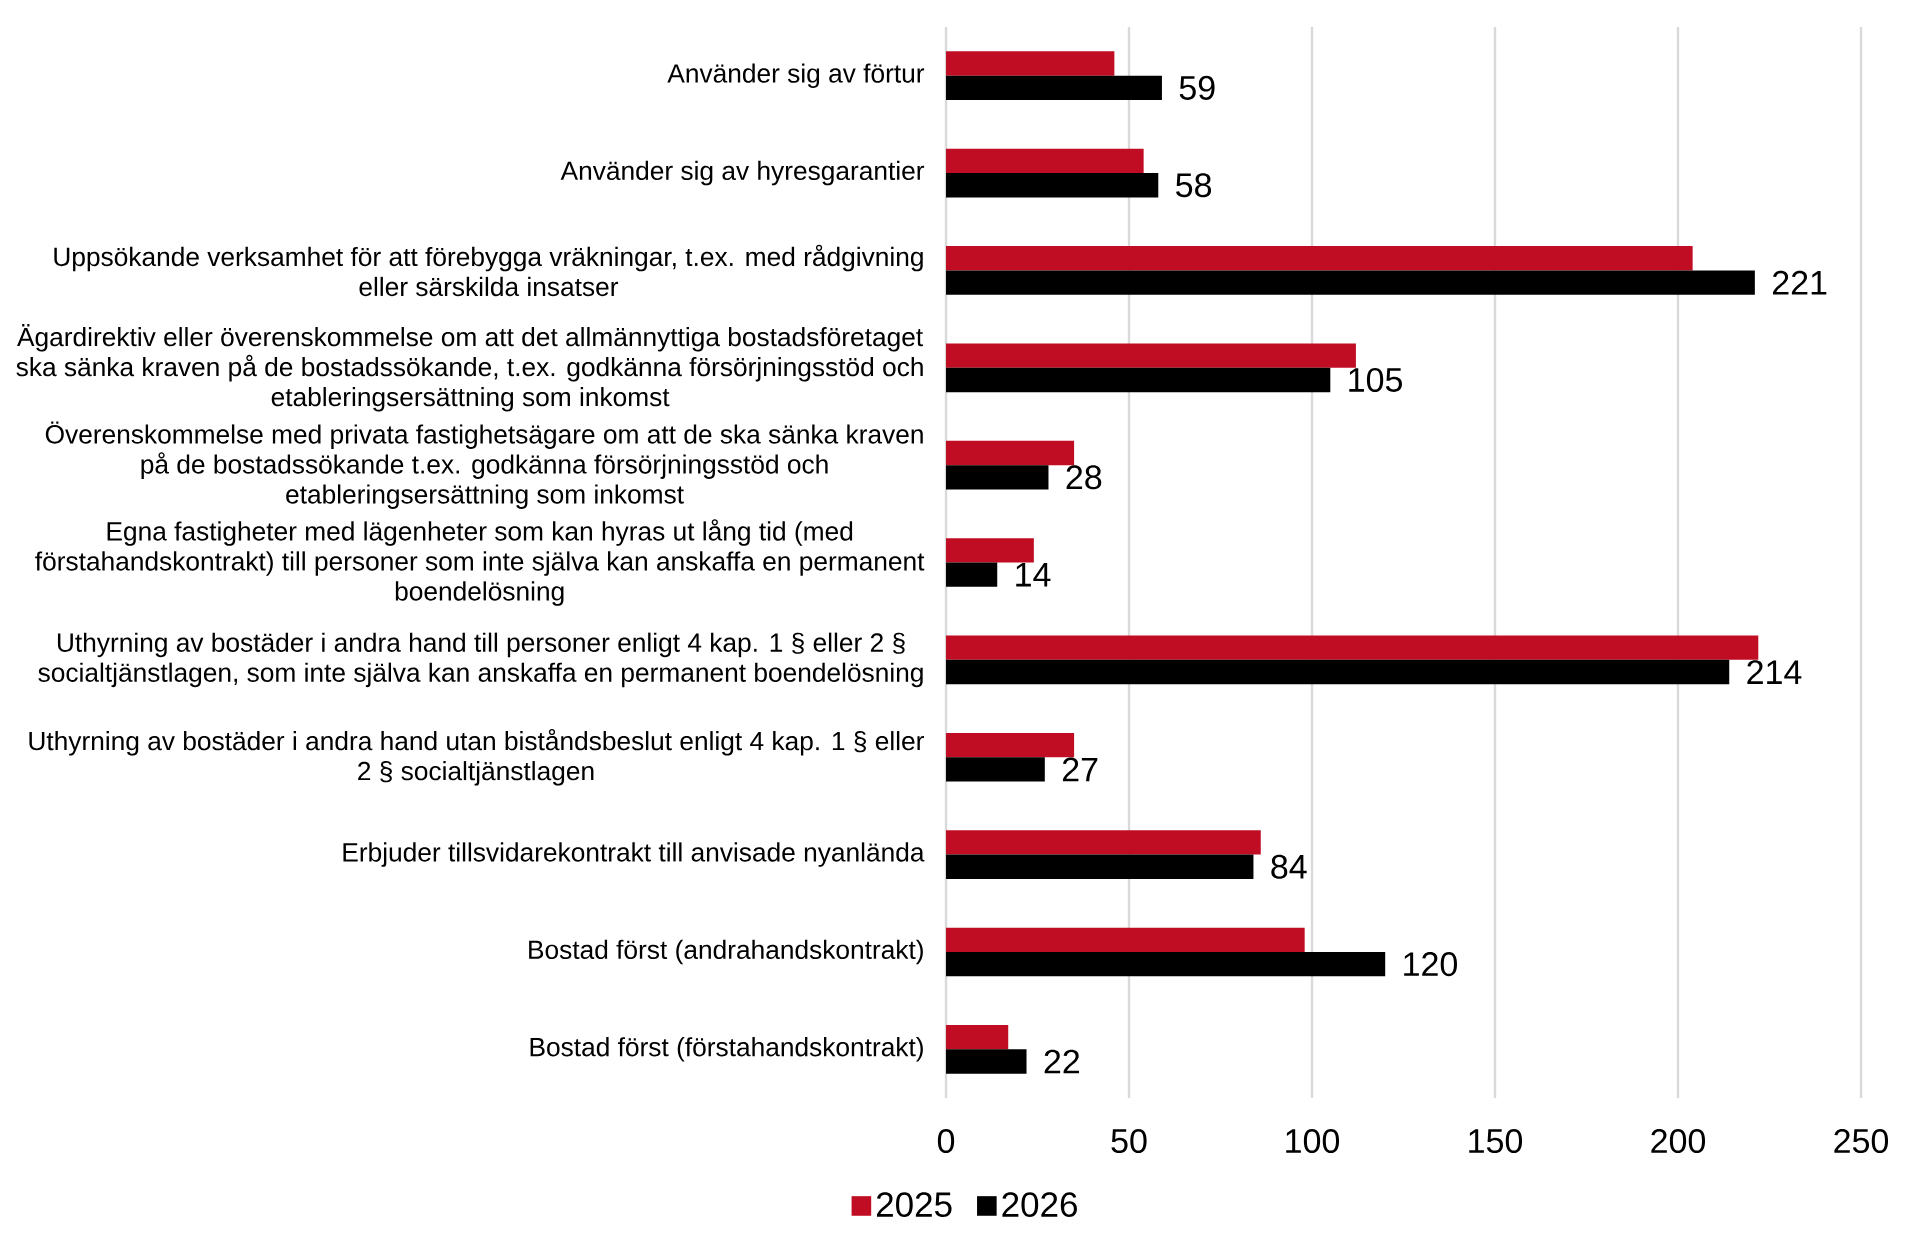 The height and width of the screenshot is (1250, 1920). What do you see at coordinates (1080, 769) in the screenshot?
I see `data-label: 27` at bounding box center [1080, 769].